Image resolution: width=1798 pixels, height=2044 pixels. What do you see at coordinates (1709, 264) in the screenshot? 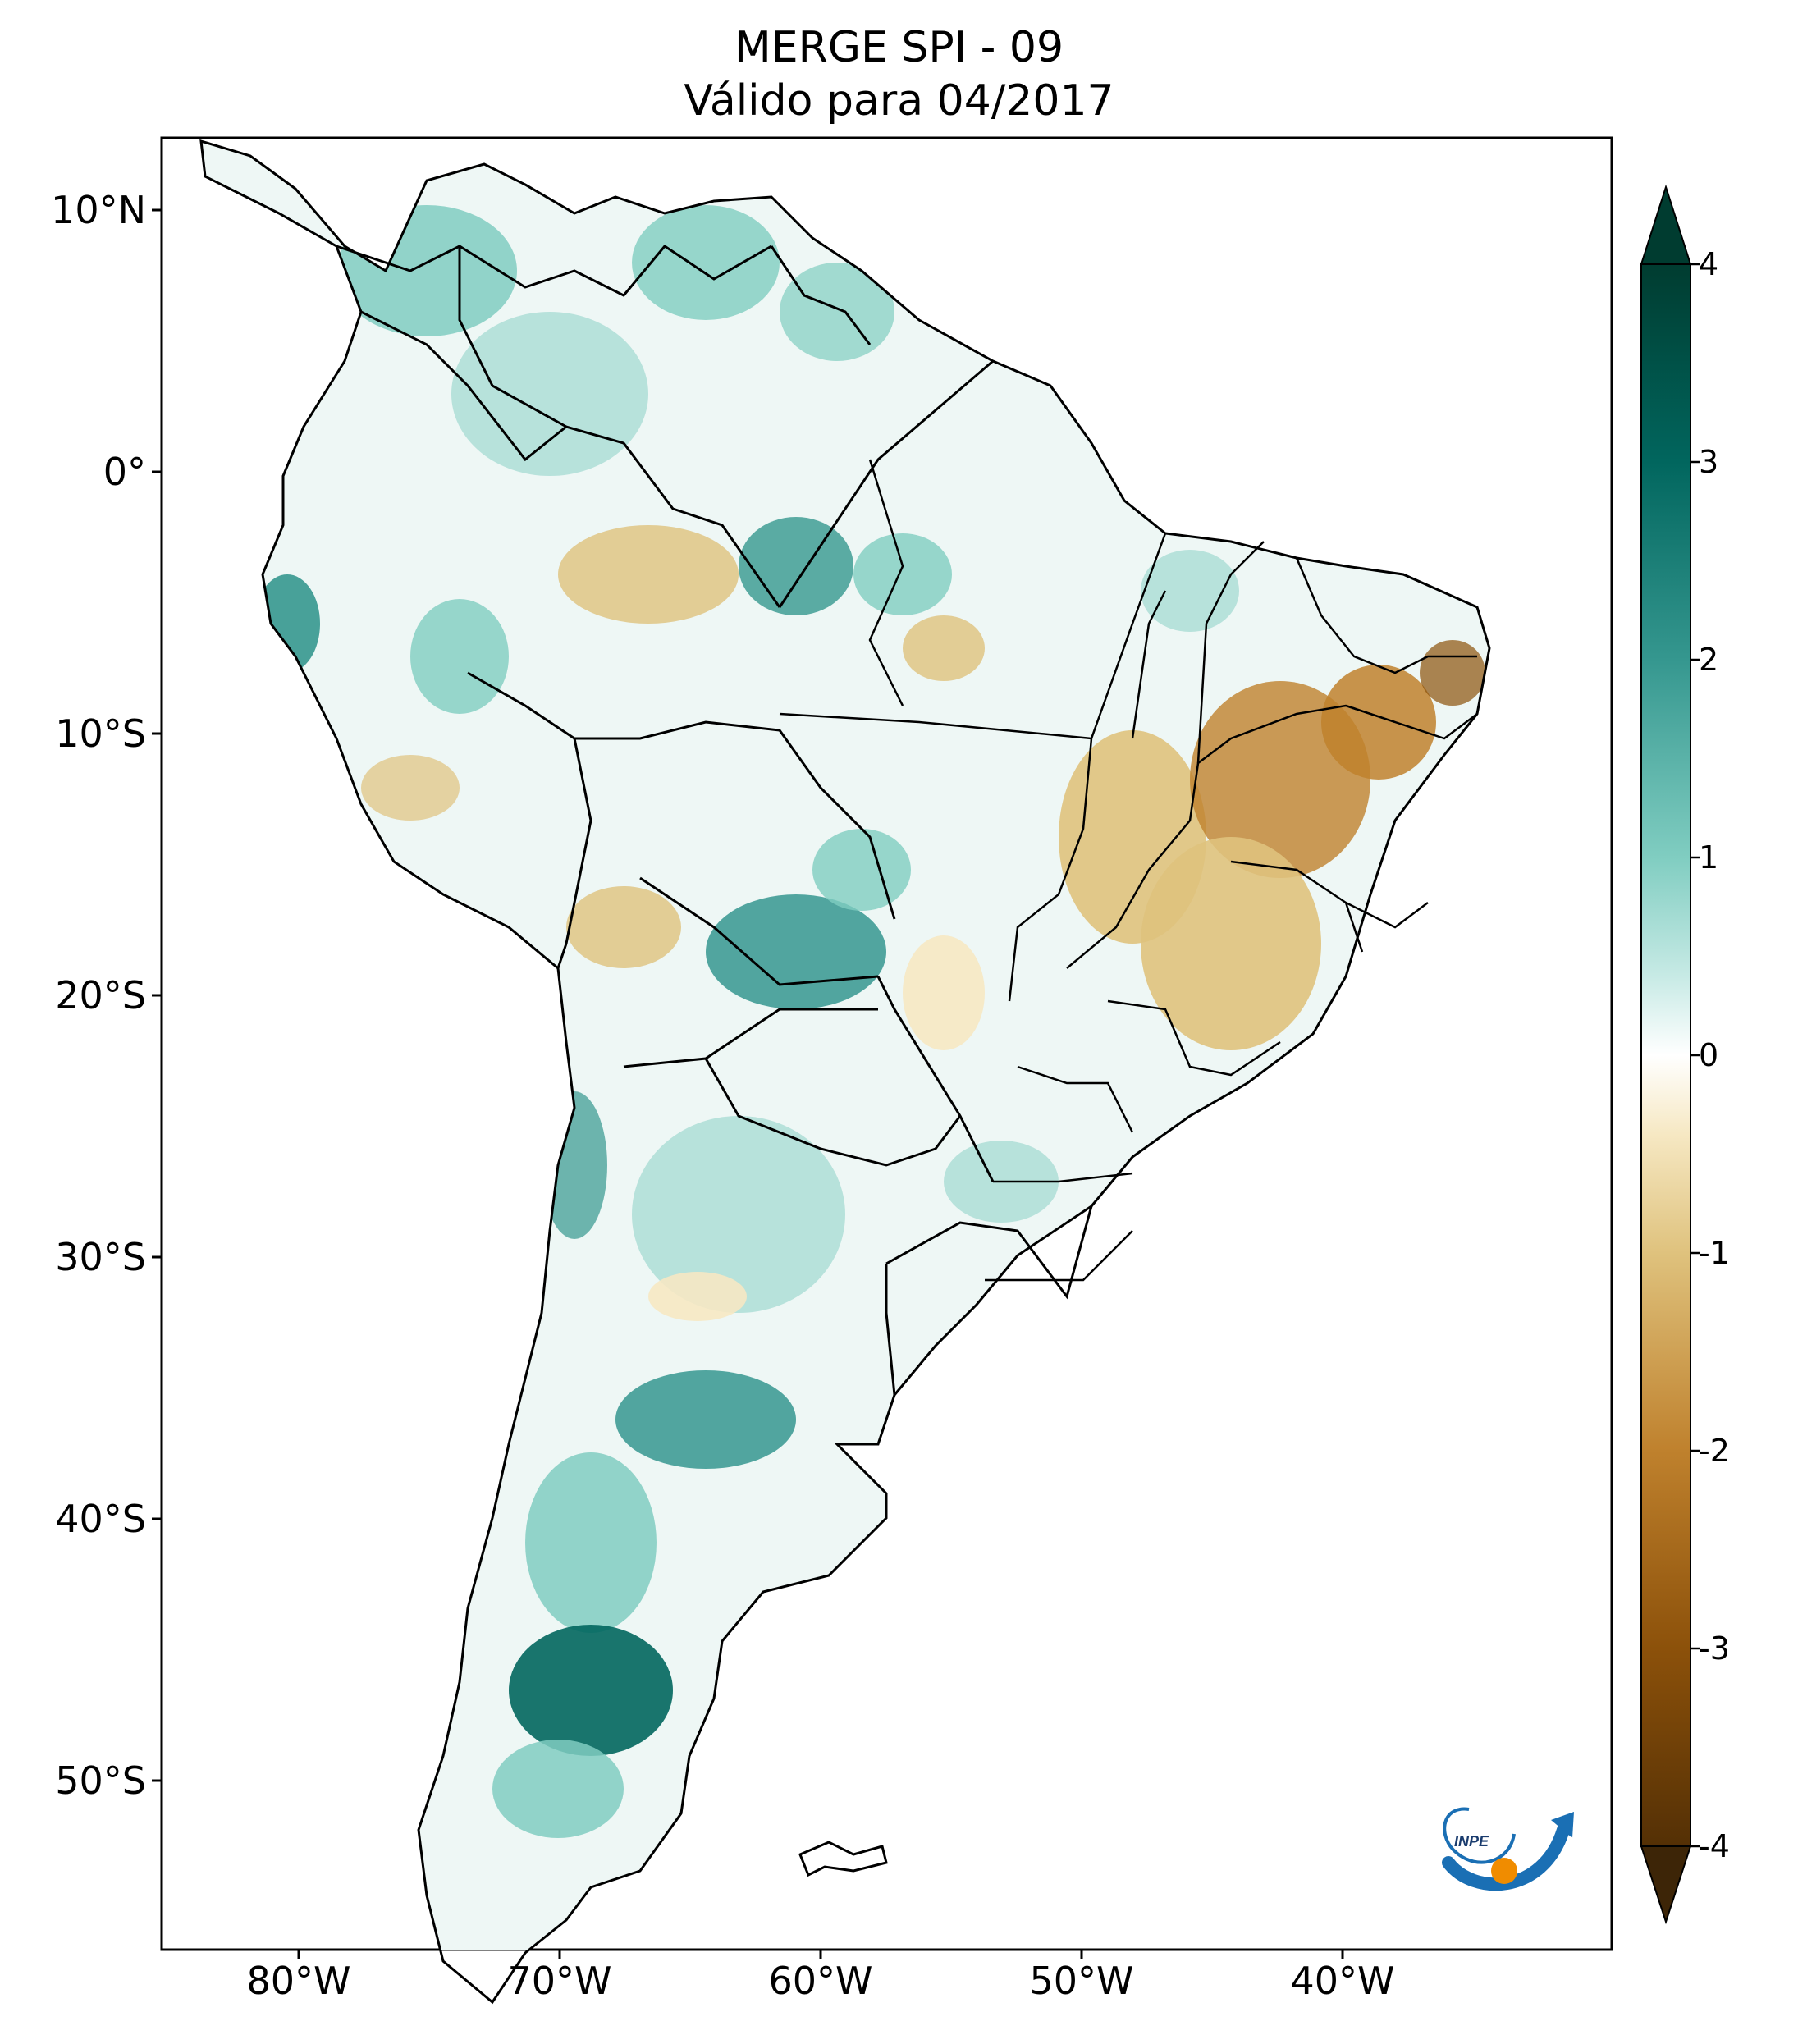
I see `colorbar-tick-label: 4` at bounding box center [1709, 264].